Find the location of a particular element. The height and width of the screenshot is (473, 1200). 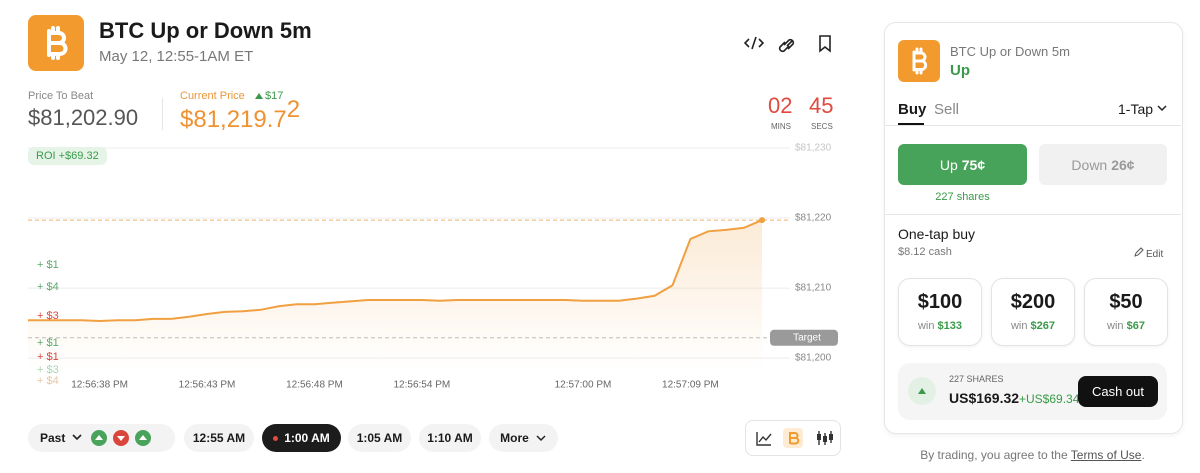

range-icons is located at coordinates (112, 438).